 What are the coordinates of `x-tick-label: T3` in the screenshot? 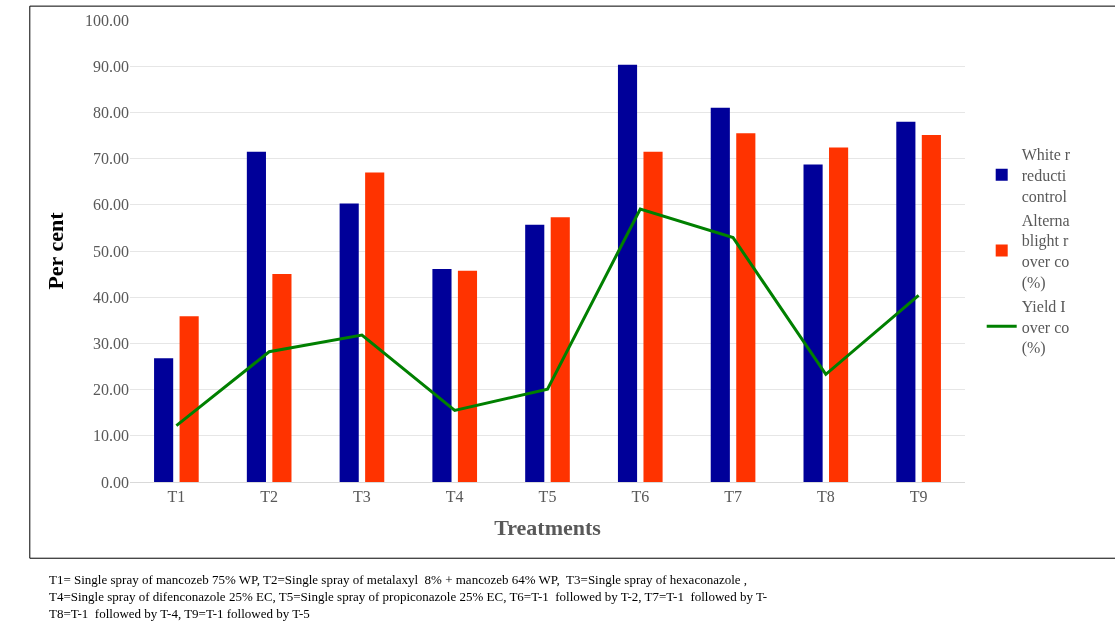 It's located at (362, 497).